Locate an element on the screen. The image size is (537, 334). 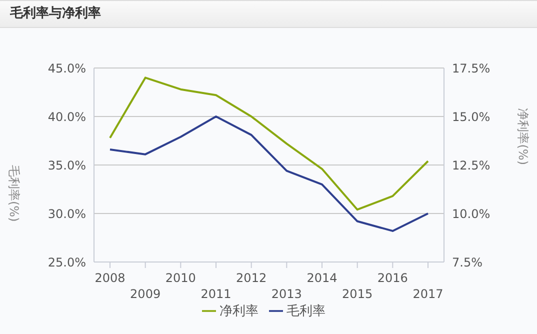
y2-tick-label: 12.5% is located at coordinates (471, 165).